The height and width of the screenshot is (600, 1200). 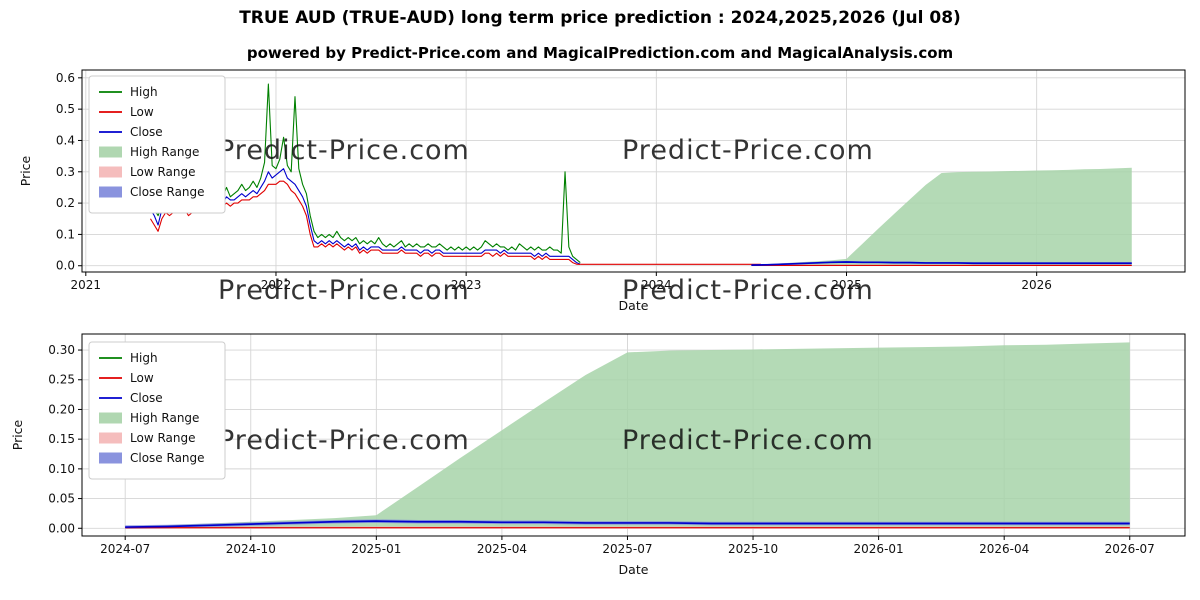 What do you see at coordinates (627, 549) in the screenshot?
I see `x-tick-label: 2025-07` at bounding box center [627, 549].